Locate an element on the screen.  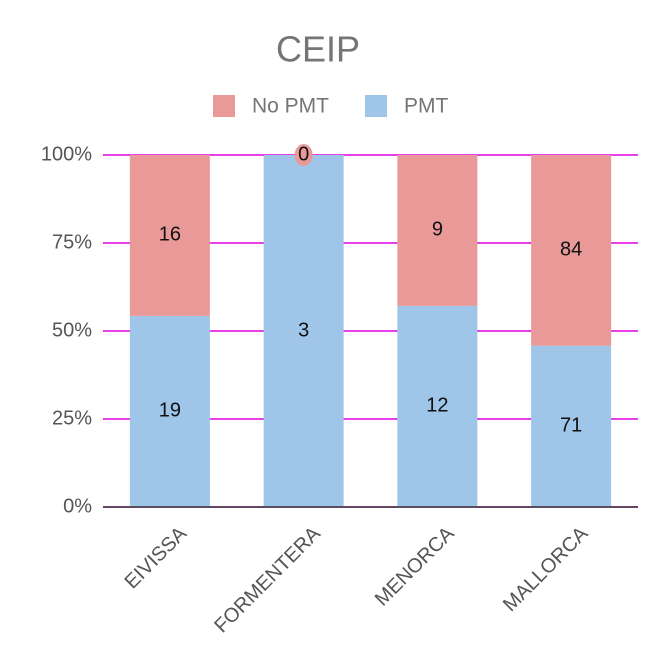
data-label: 0 is located at coordinates (303, 154).